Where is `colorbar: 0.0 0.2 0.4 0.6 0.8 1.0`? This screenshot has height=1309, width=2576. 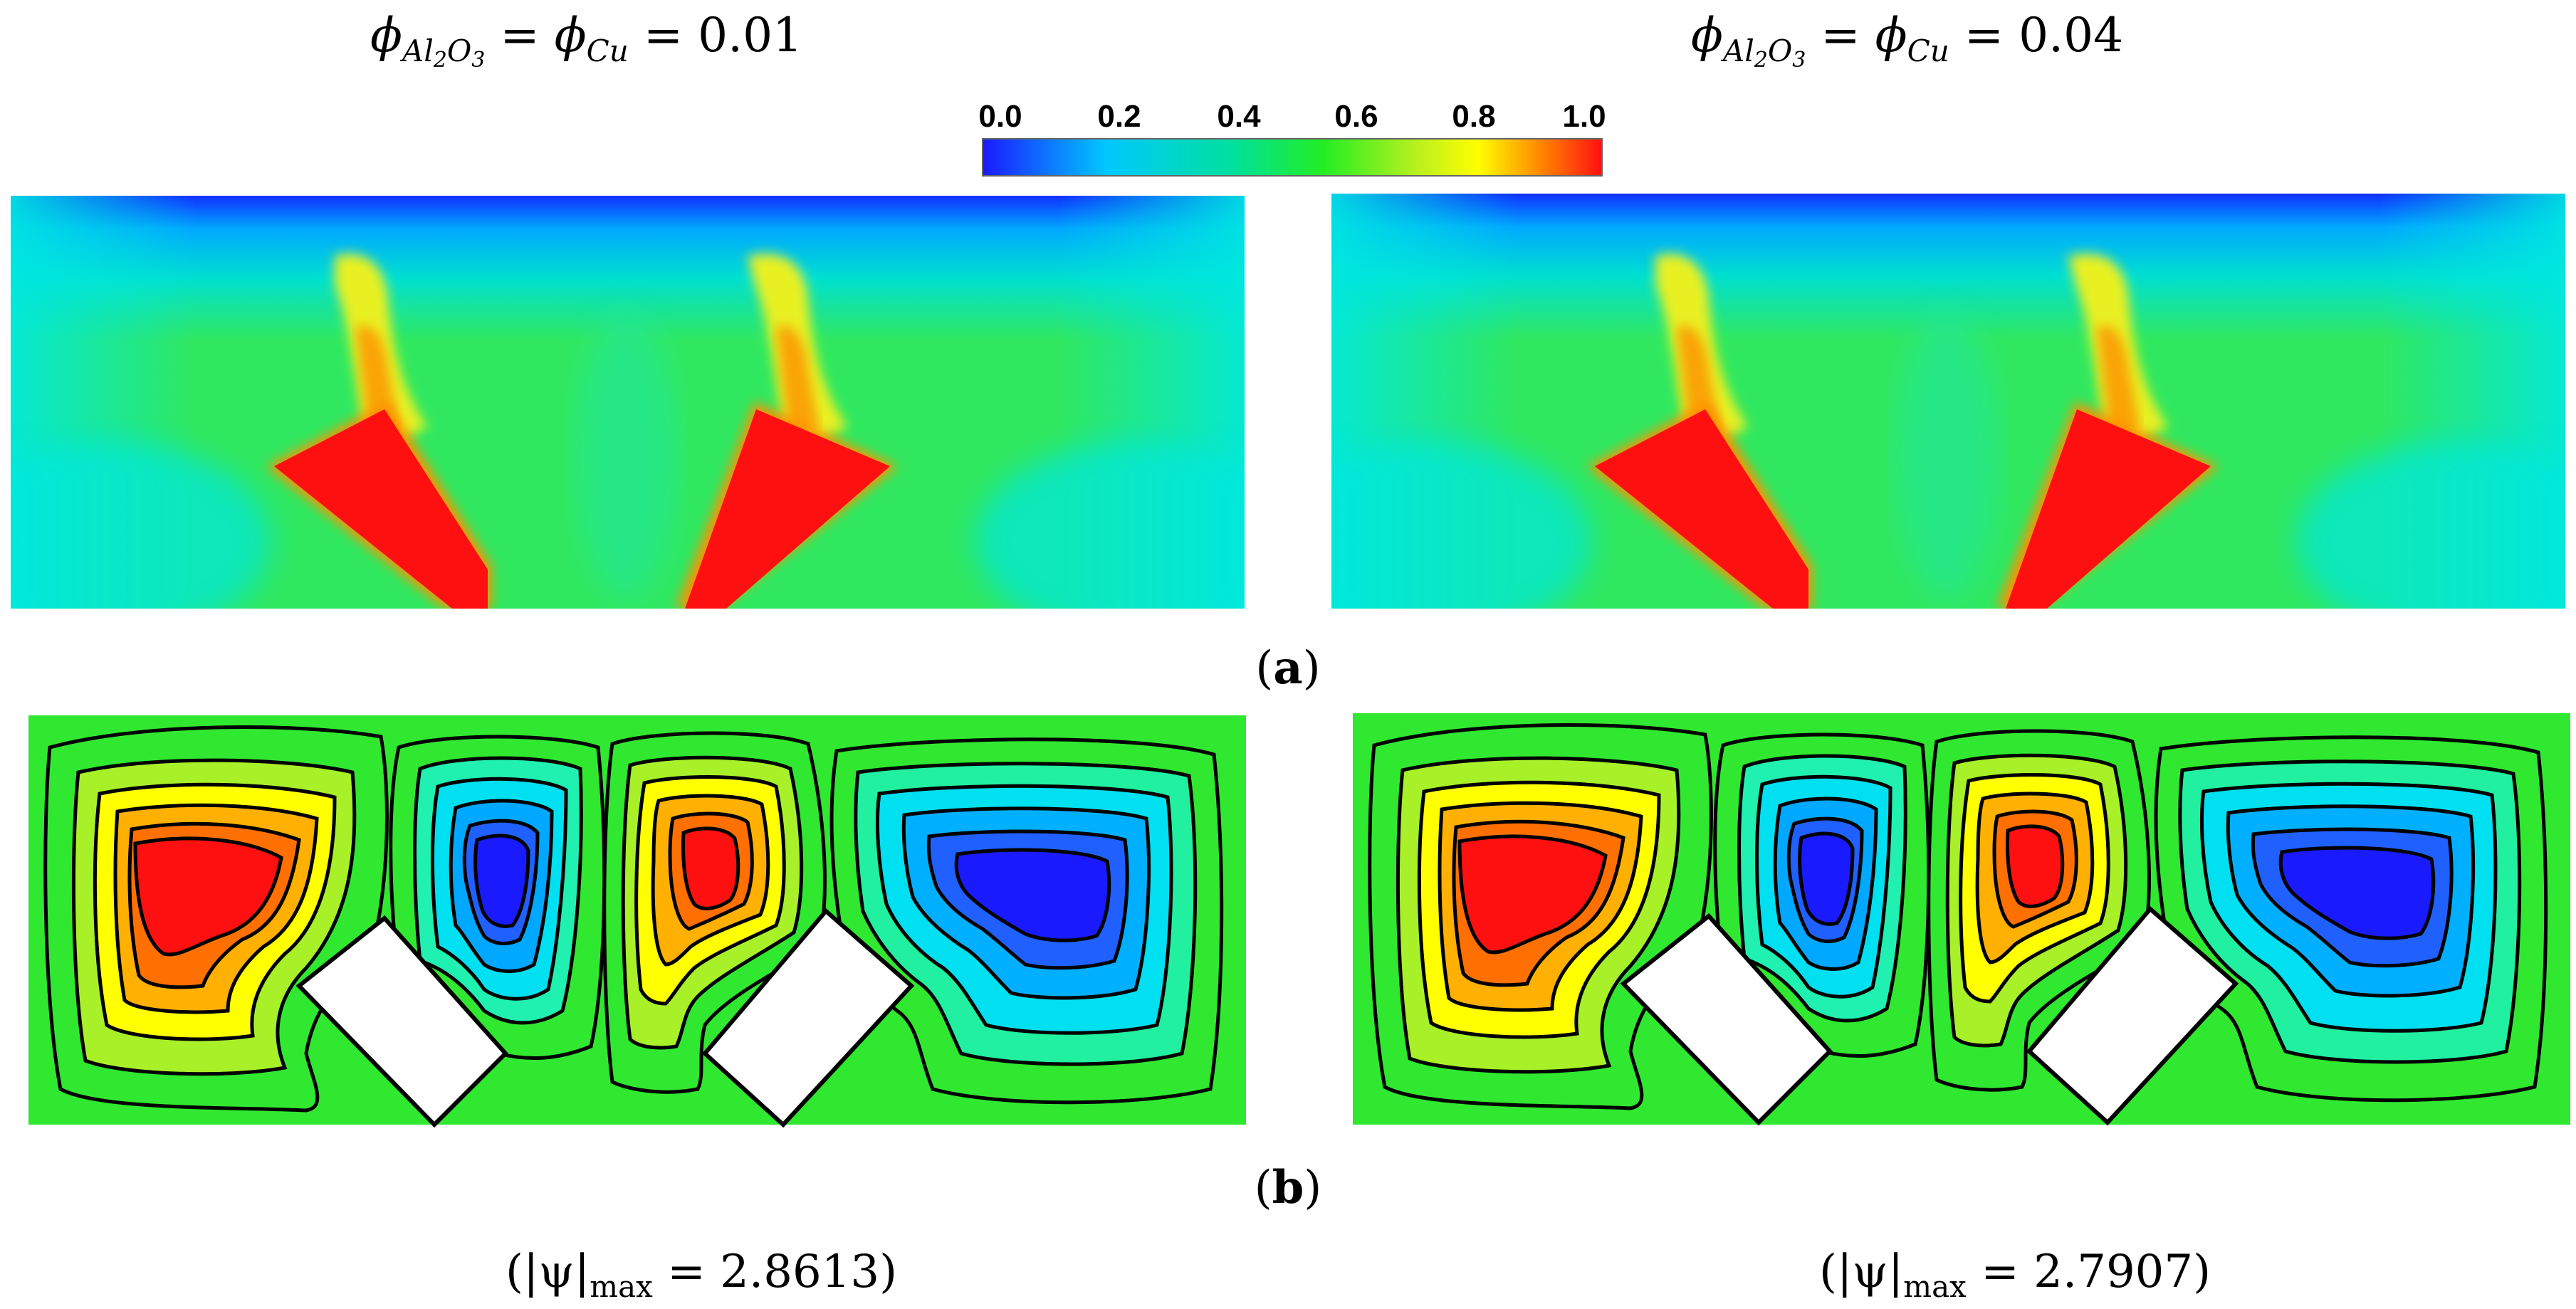
colorbar: 0.0 0.2 0.4 0.6 0.8 1.0 is located at coordinates (1292, 138).